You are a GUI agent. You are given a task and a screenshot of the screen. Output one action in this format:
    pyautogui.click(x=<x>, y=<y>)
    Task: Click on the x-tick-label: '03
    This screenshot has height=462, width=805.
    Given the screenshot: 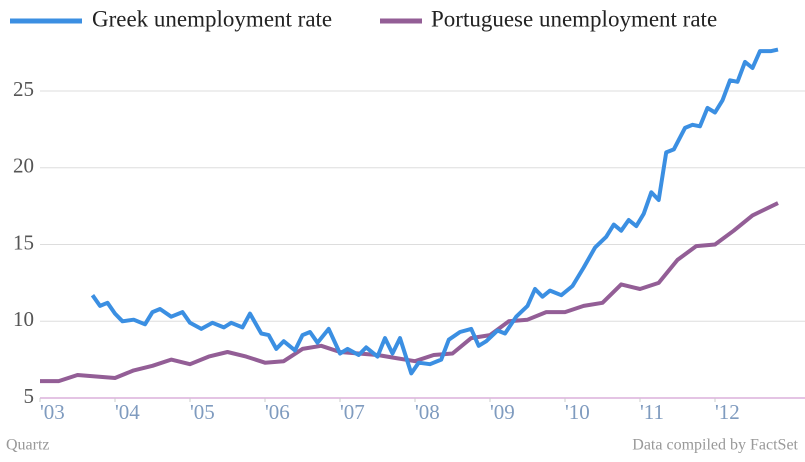 What is the action you would take?
    pyautogui.click(x=52, y=412)
    